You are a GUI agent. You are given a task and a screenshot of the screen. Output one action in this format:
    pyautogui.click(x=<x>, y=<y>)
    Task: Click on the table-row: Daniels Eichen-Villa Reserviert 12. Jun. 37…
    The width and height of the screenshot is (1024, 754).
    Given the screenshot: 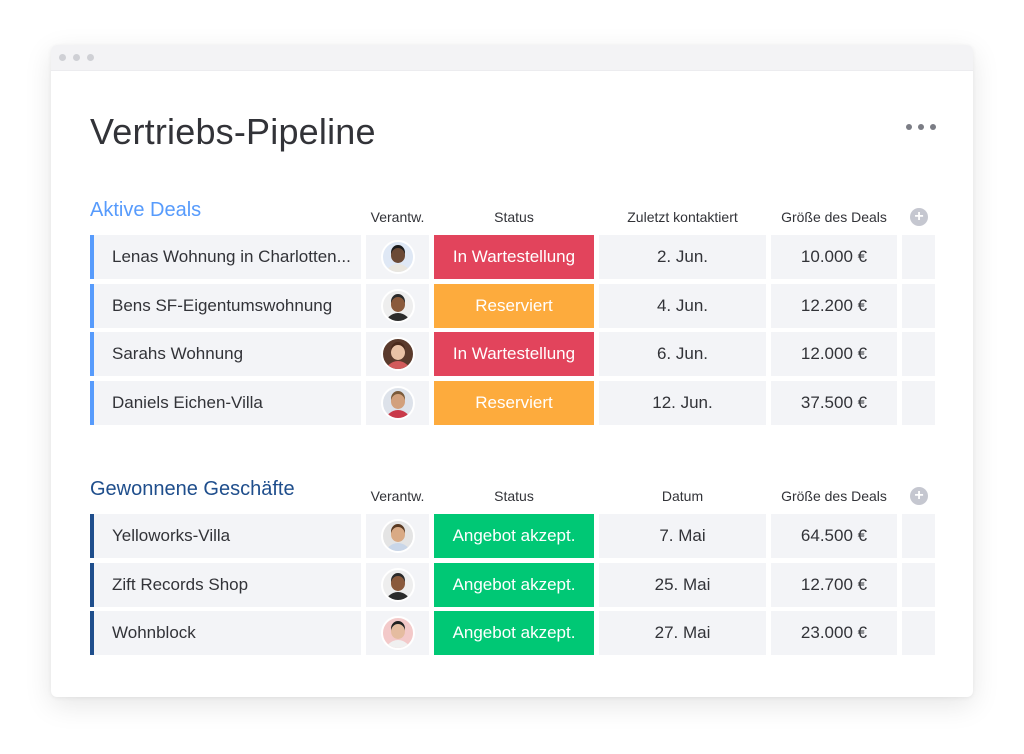 What is the action you would take?
    pyautogui.click(x=512, y=402)
    